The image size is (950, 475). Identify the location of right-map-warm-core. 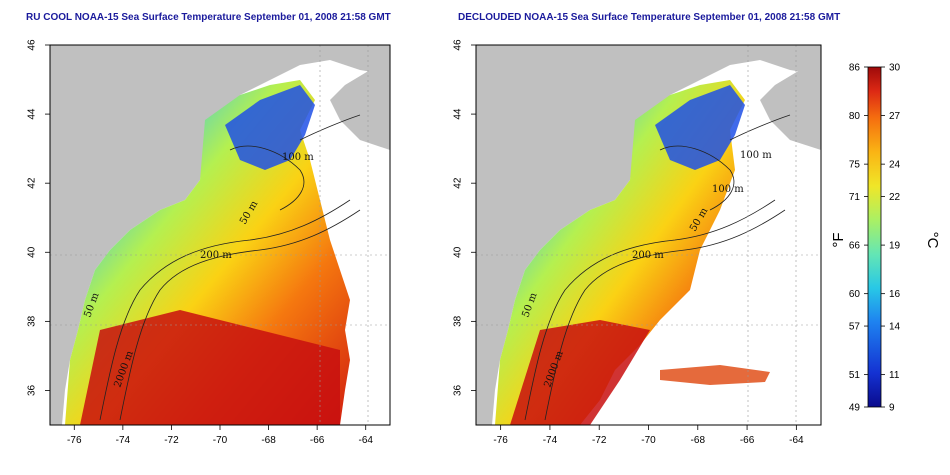
(580, 372).